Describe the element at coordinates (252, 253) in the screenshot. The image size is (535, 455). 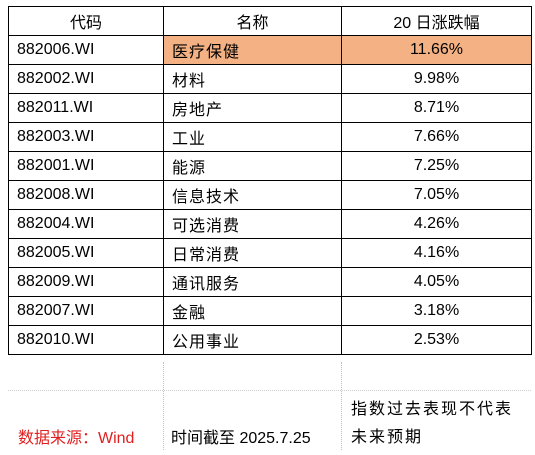
I see `cell-name: 日常消费` at that location.